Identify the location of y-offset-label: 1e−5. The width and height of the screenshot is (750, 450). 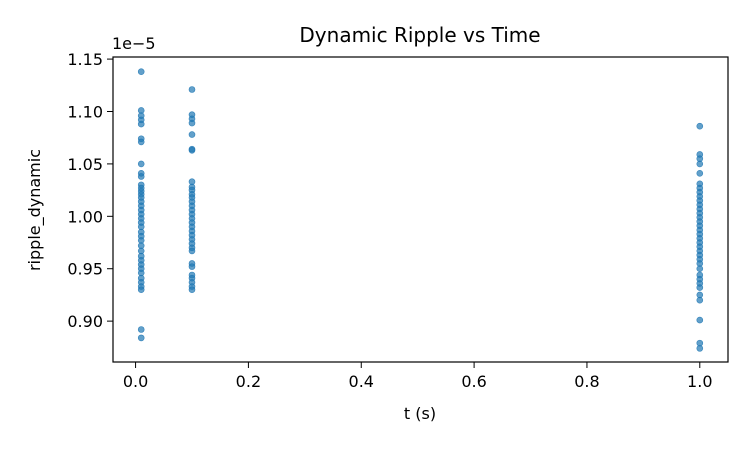
(134, 43).